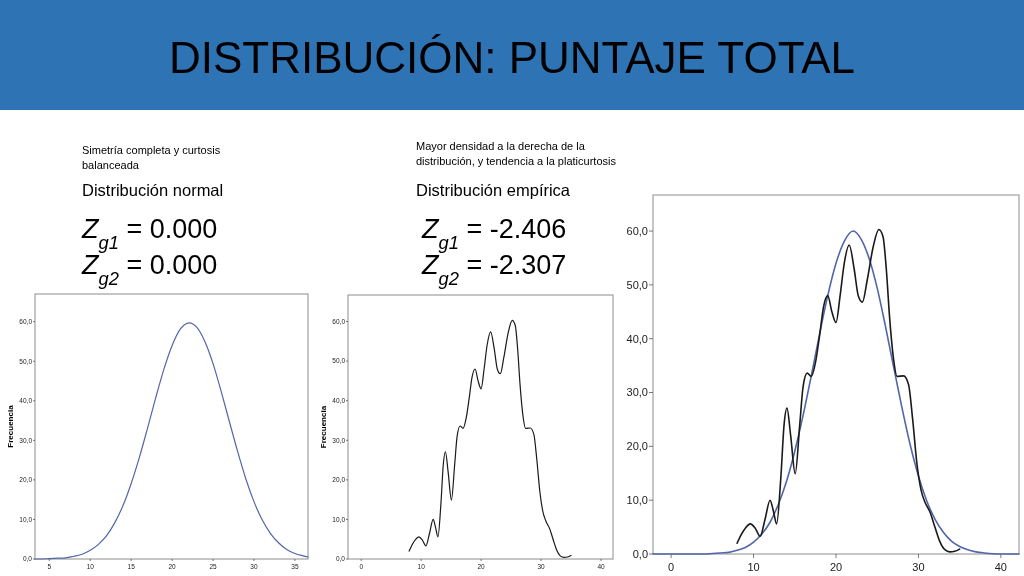 The height and width of the screenshot is (576, 1024). Describe the element at coordinates (918, 567) in the screenshot. I see `x-tick-label: 30` at that location.